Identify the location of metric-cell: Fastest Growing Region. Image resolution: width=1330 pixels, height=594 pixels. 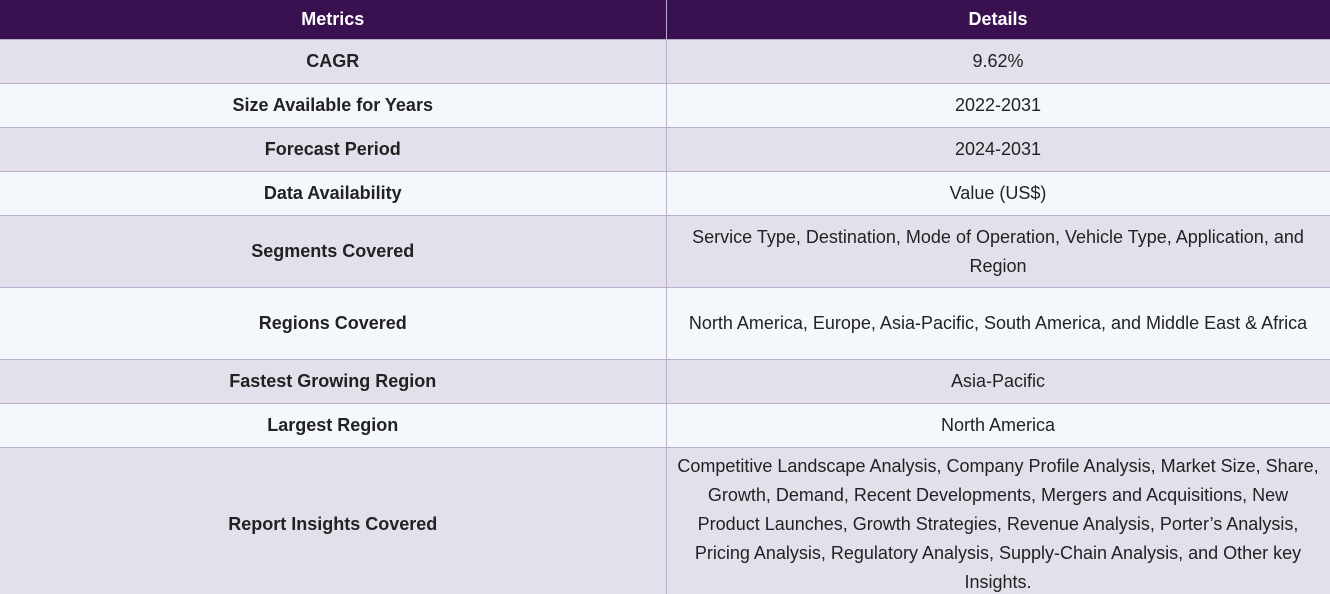
(333, 381).